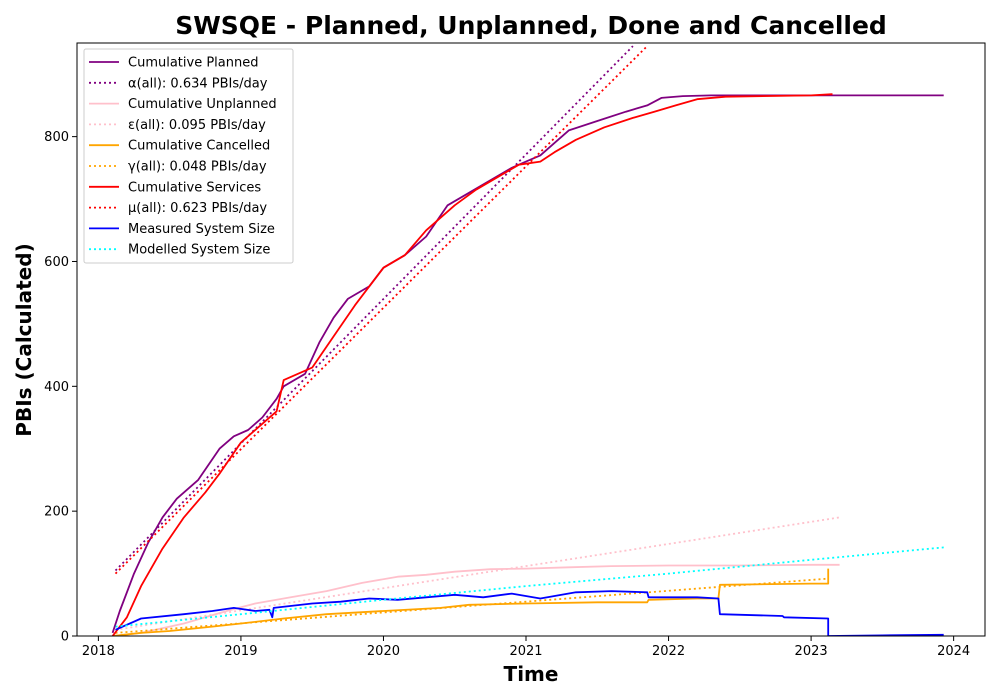 The width and height of the screenshot is (1000, 700). I want to click on x-tick-label: 2021, so click(525, 651).